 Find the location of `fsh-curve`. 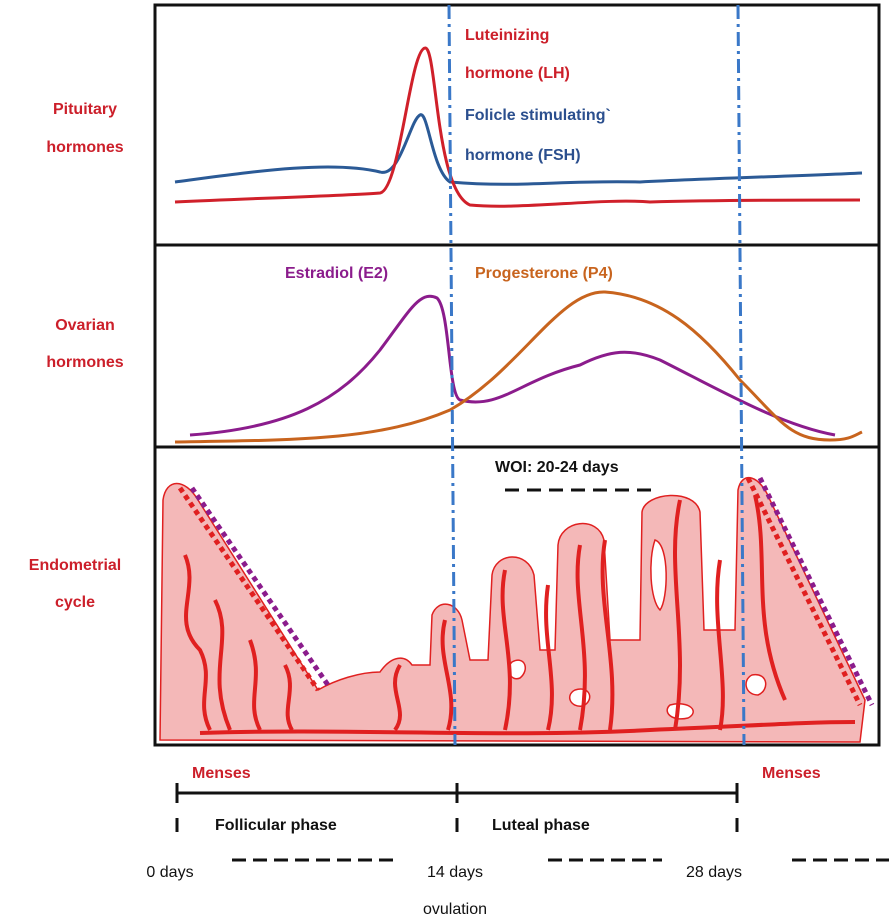

fsh-curve is located at coordinates (518, 149).